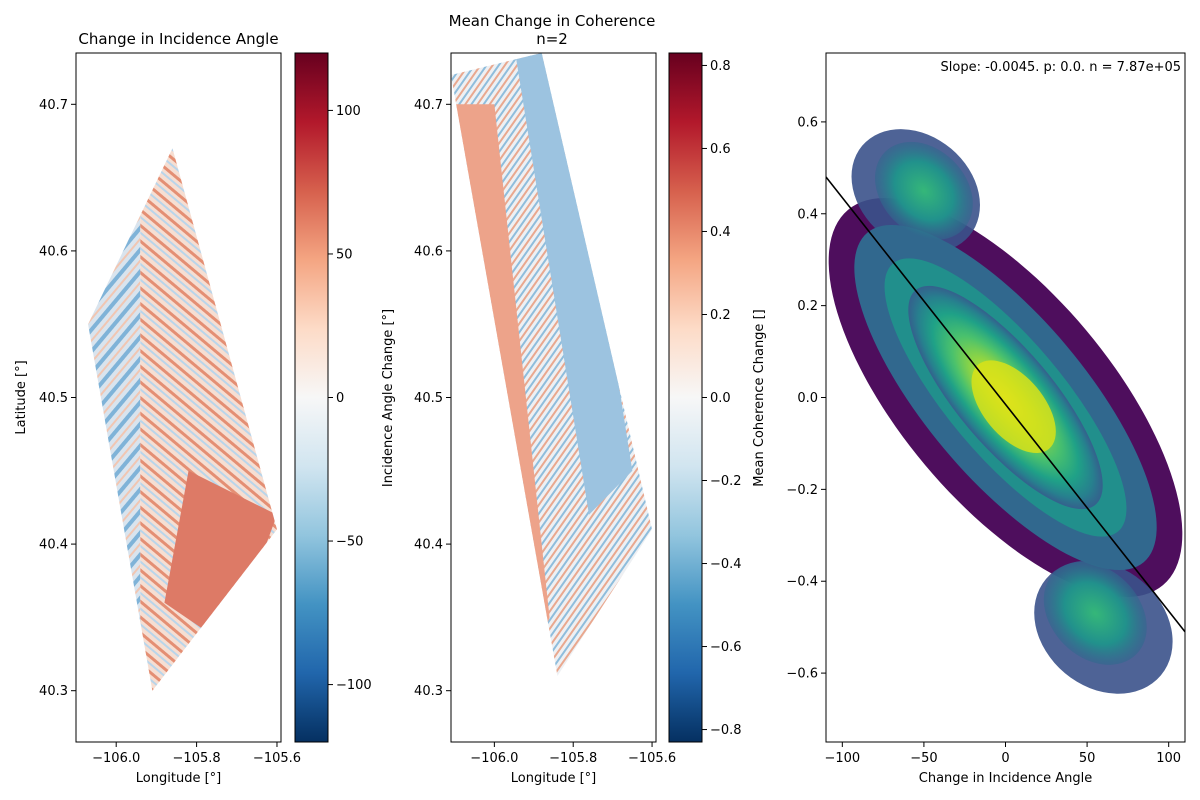 The height and width of the screenshot is (800, 1200). I want to click on y-tick-label: 0.0, so click(807, 398).